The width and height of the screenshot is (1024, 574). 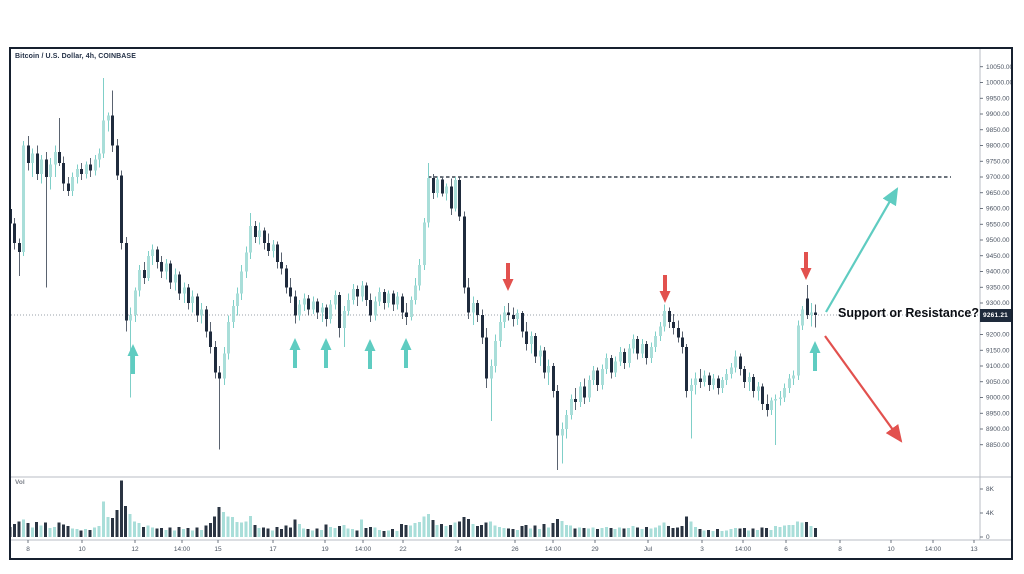 What do you see at coordinates (998, 67) in the screenshot?
I see `svg-text: 10050.00` at bounding box center [998, 67].